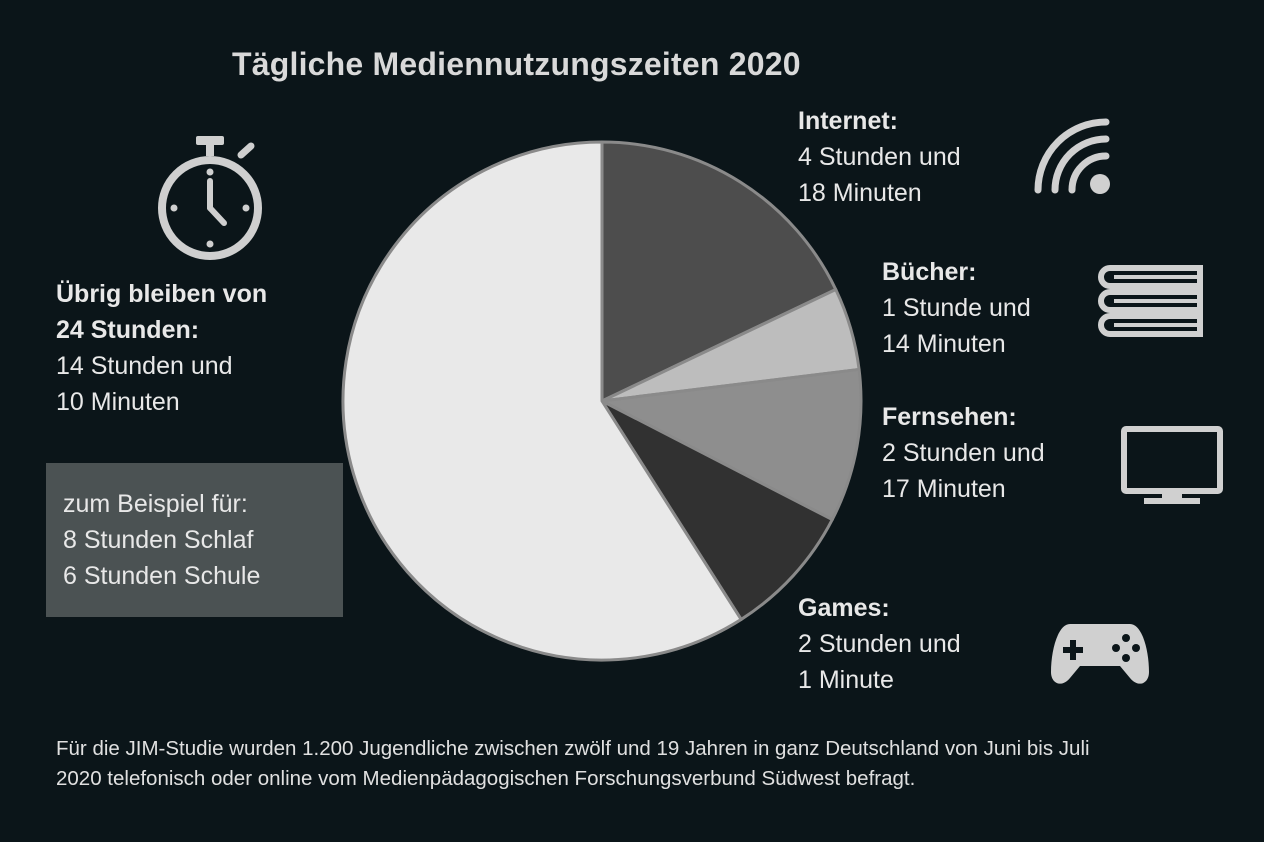 The width and height of the screenshot is (1264, 842). I want to click on label-internet-line-1: 4 Stunden und, so click(879, 157).